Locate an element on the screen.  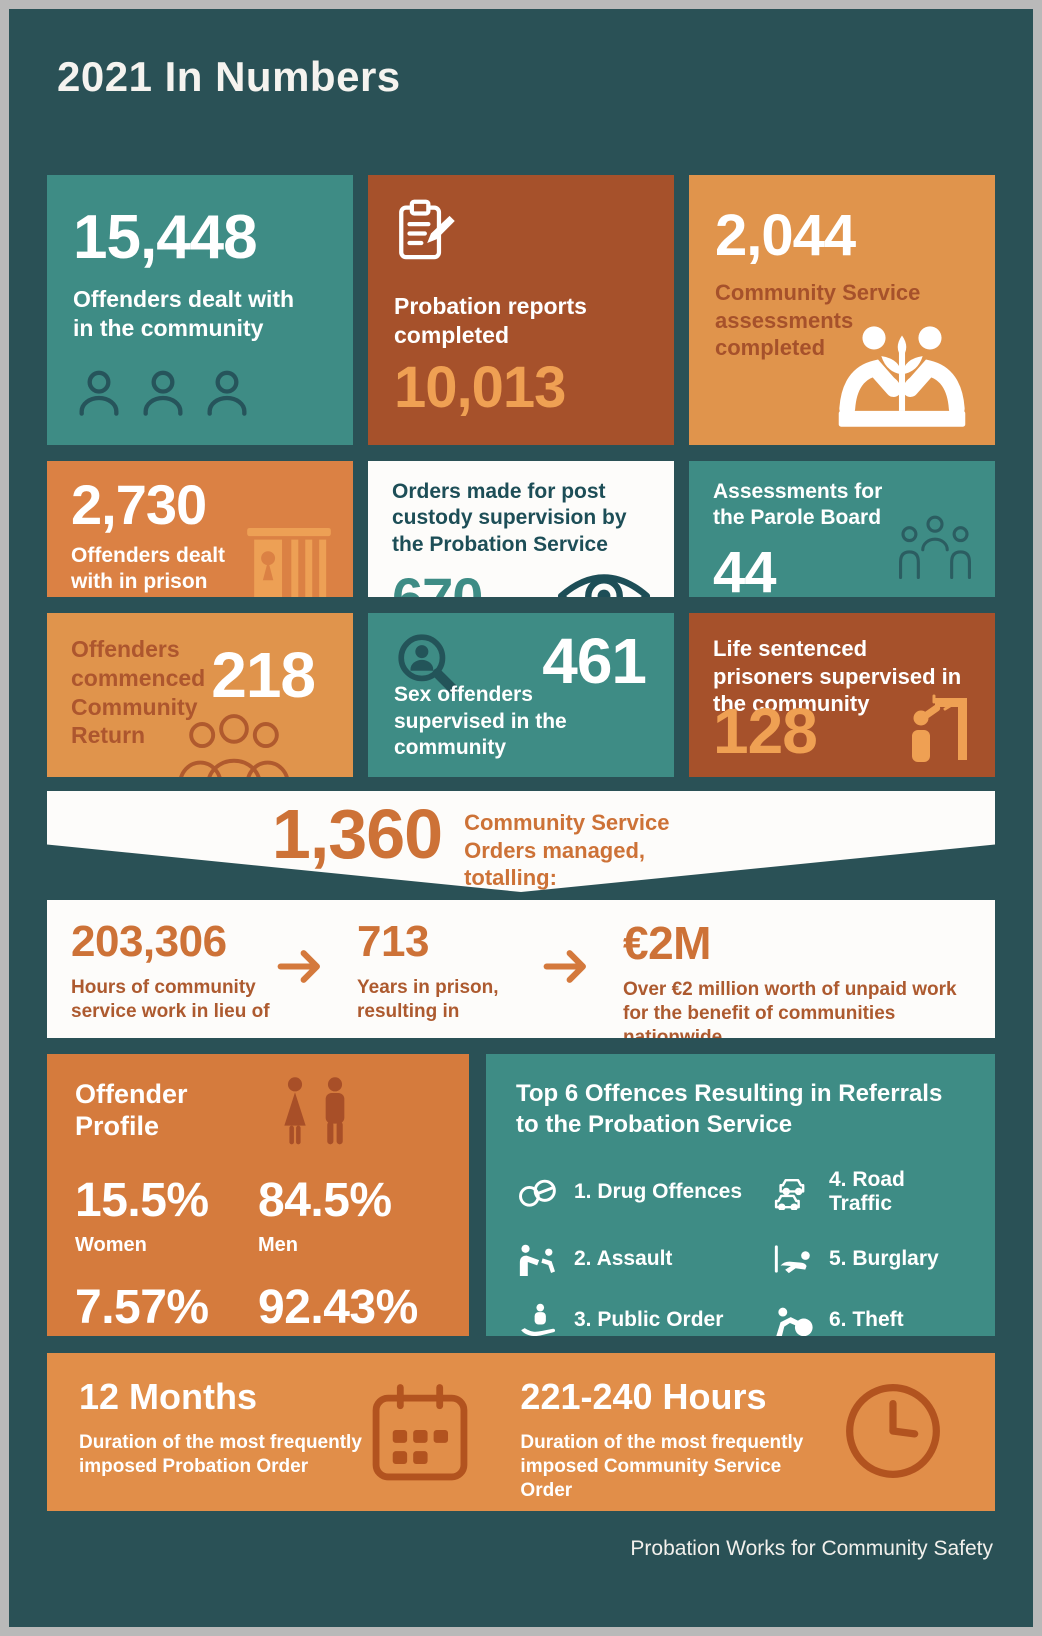
offence-assault: 2. Assault is located at coordinates (643, 1259).